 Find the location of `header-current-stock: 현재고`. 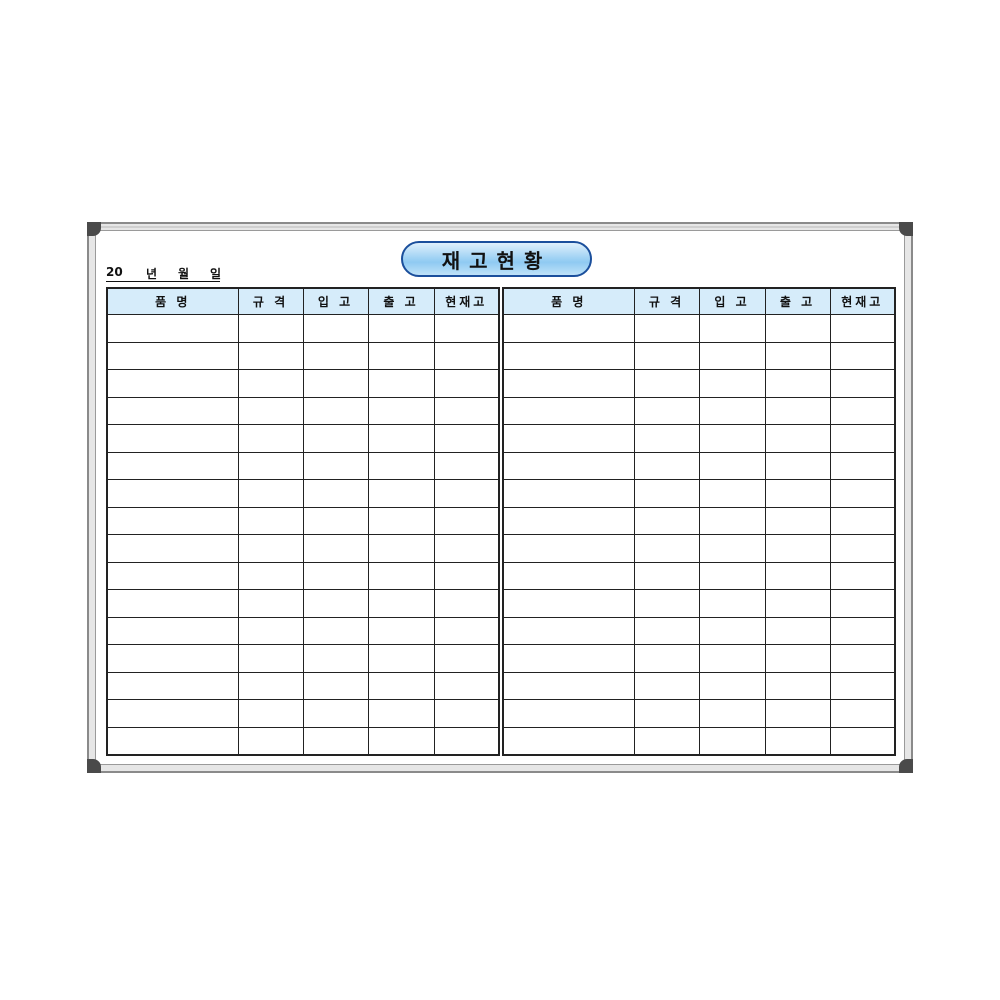

header-current-stock: 현재고 is located at coordinates (862, 301).